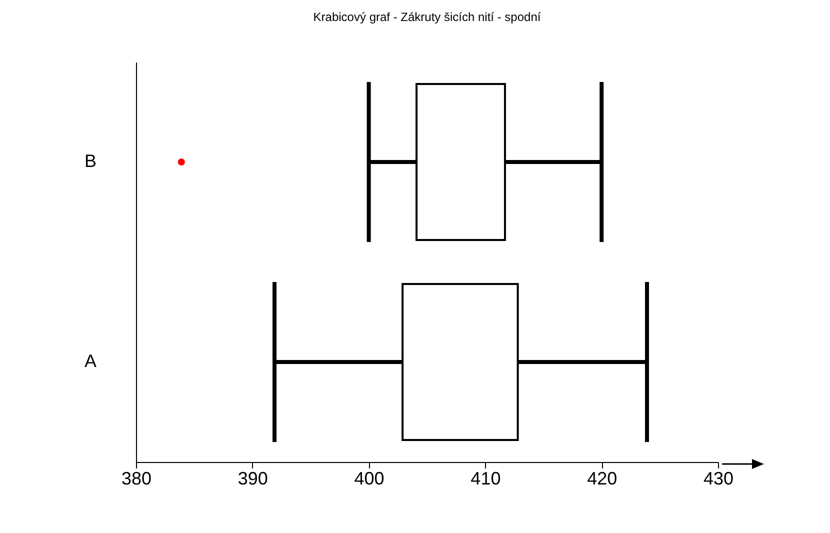 This screenshot has height=533, width=830. I want to click on x-tick-label: 390, so click(253, 478).